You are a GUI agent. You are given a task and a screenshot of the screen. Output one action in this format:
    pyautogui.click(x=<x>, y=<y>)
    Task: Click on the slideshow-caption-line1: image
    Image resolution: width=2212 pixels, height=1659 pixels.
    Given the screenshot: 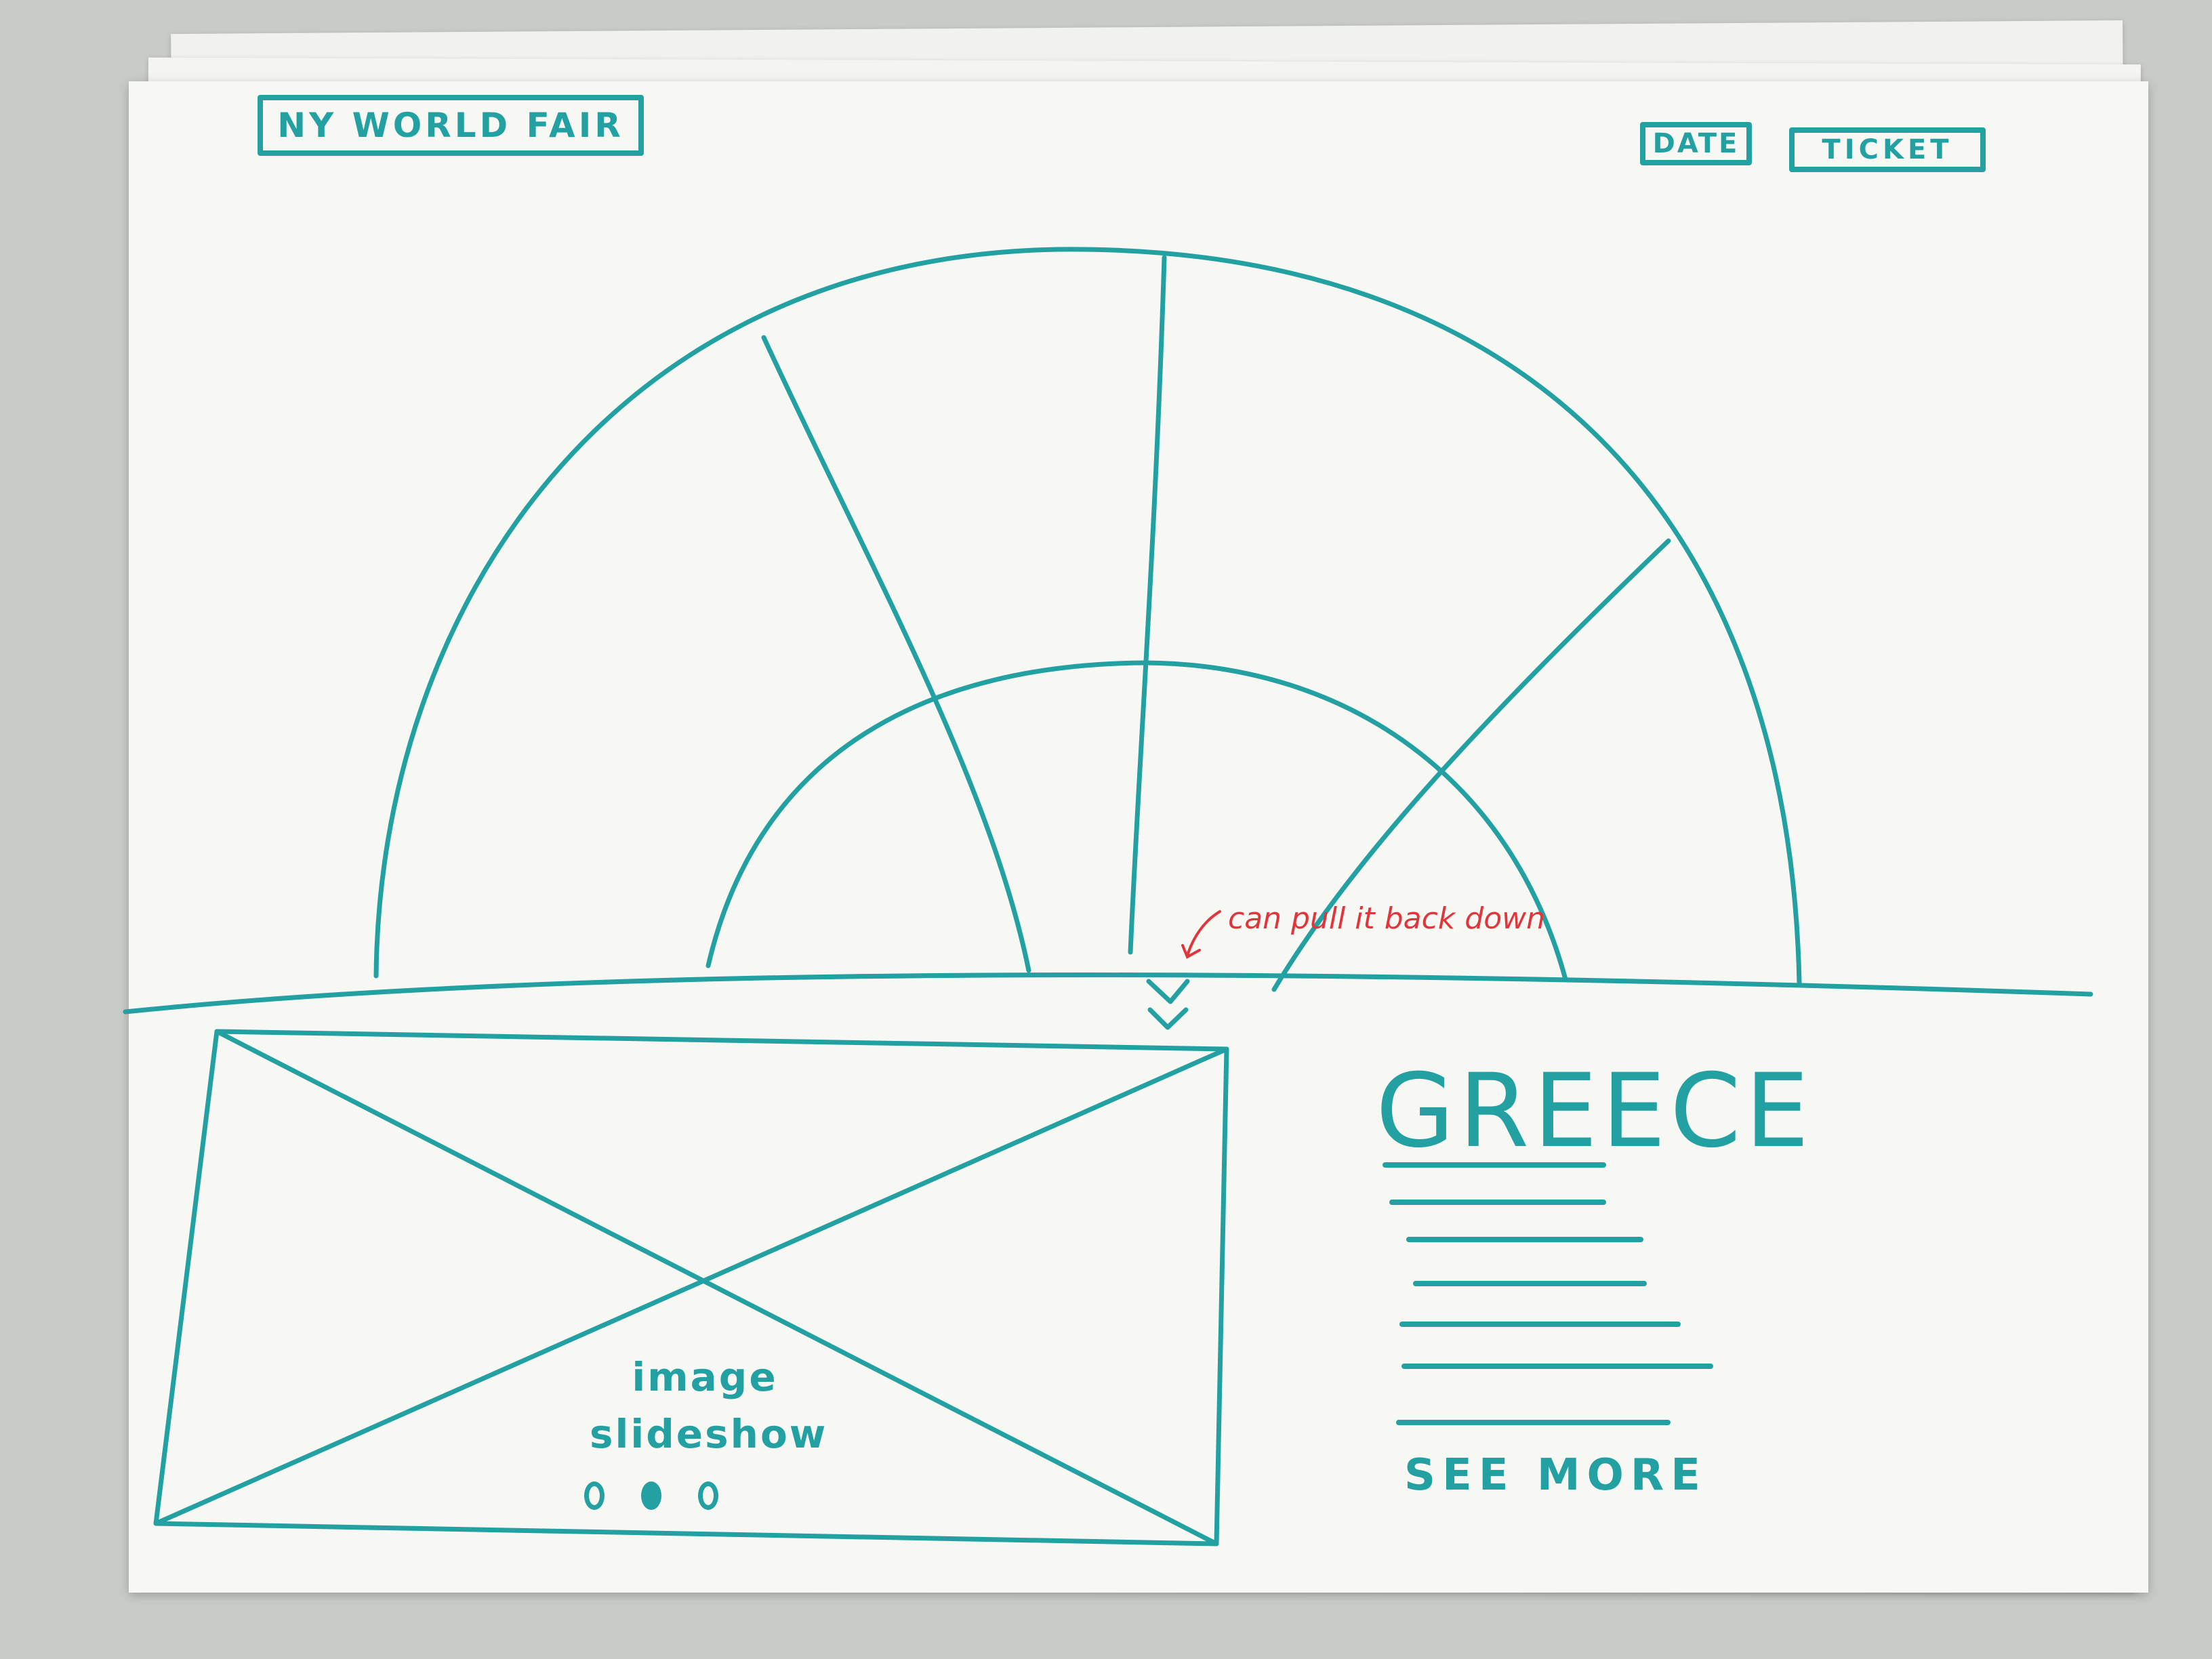 What is the action you would take?
    pyautogui.click(x=705, y=1377)
    